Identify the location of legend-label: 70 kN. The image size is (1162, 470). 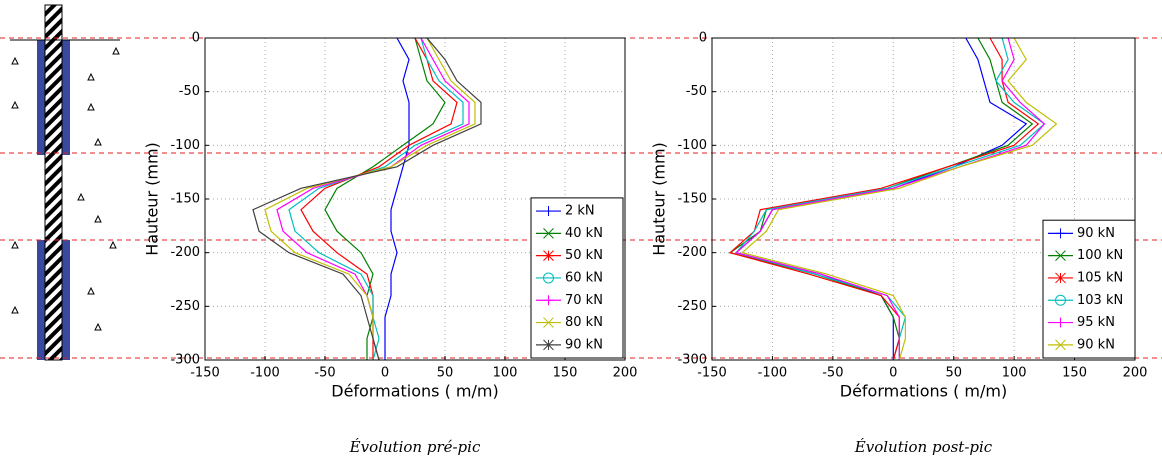
(584, 300).